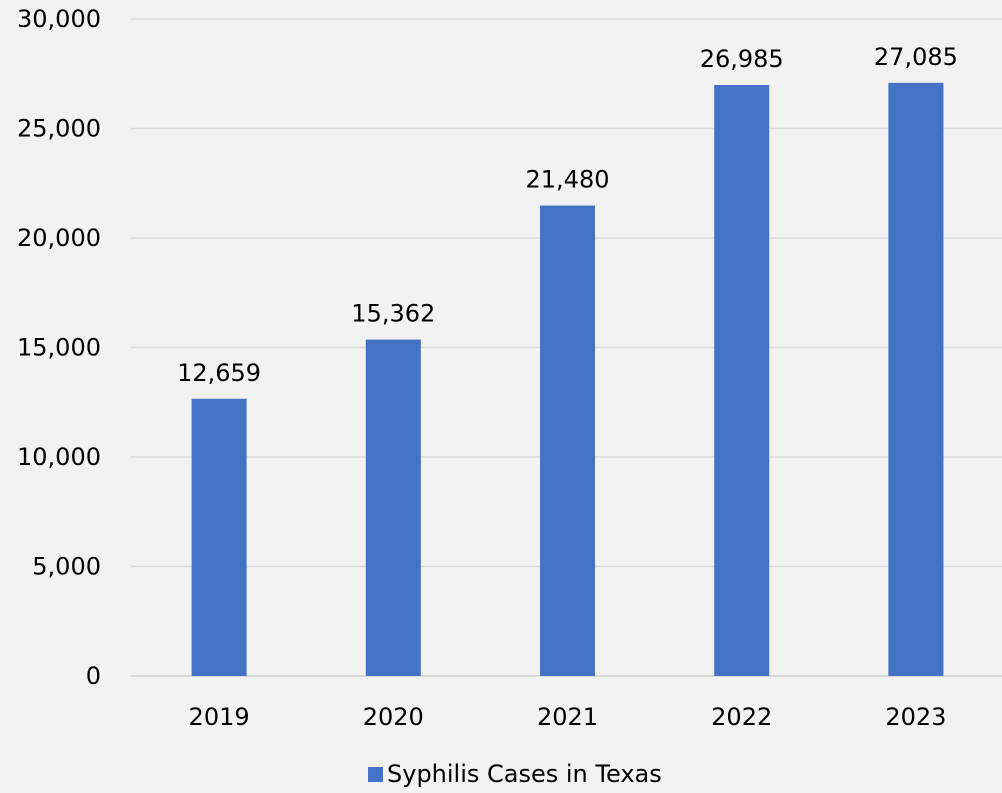 The height and width of the screenshot is (793, 1002). I want to click on x-tick-label-2019: 2019, so click(219, 717).